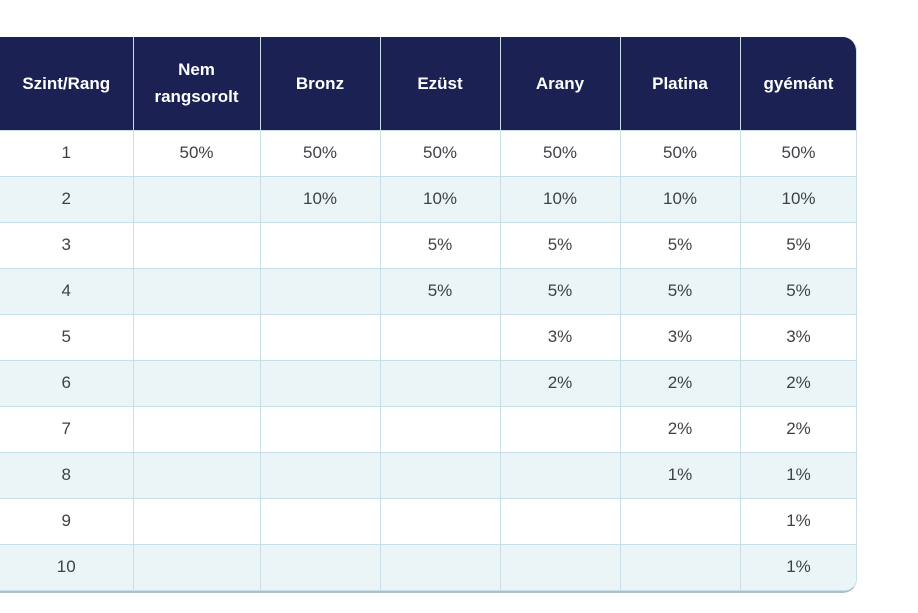 This screenshot has height=613, width=918. I want to click on column-header: Nem rangsorolt, so click(196, 84).